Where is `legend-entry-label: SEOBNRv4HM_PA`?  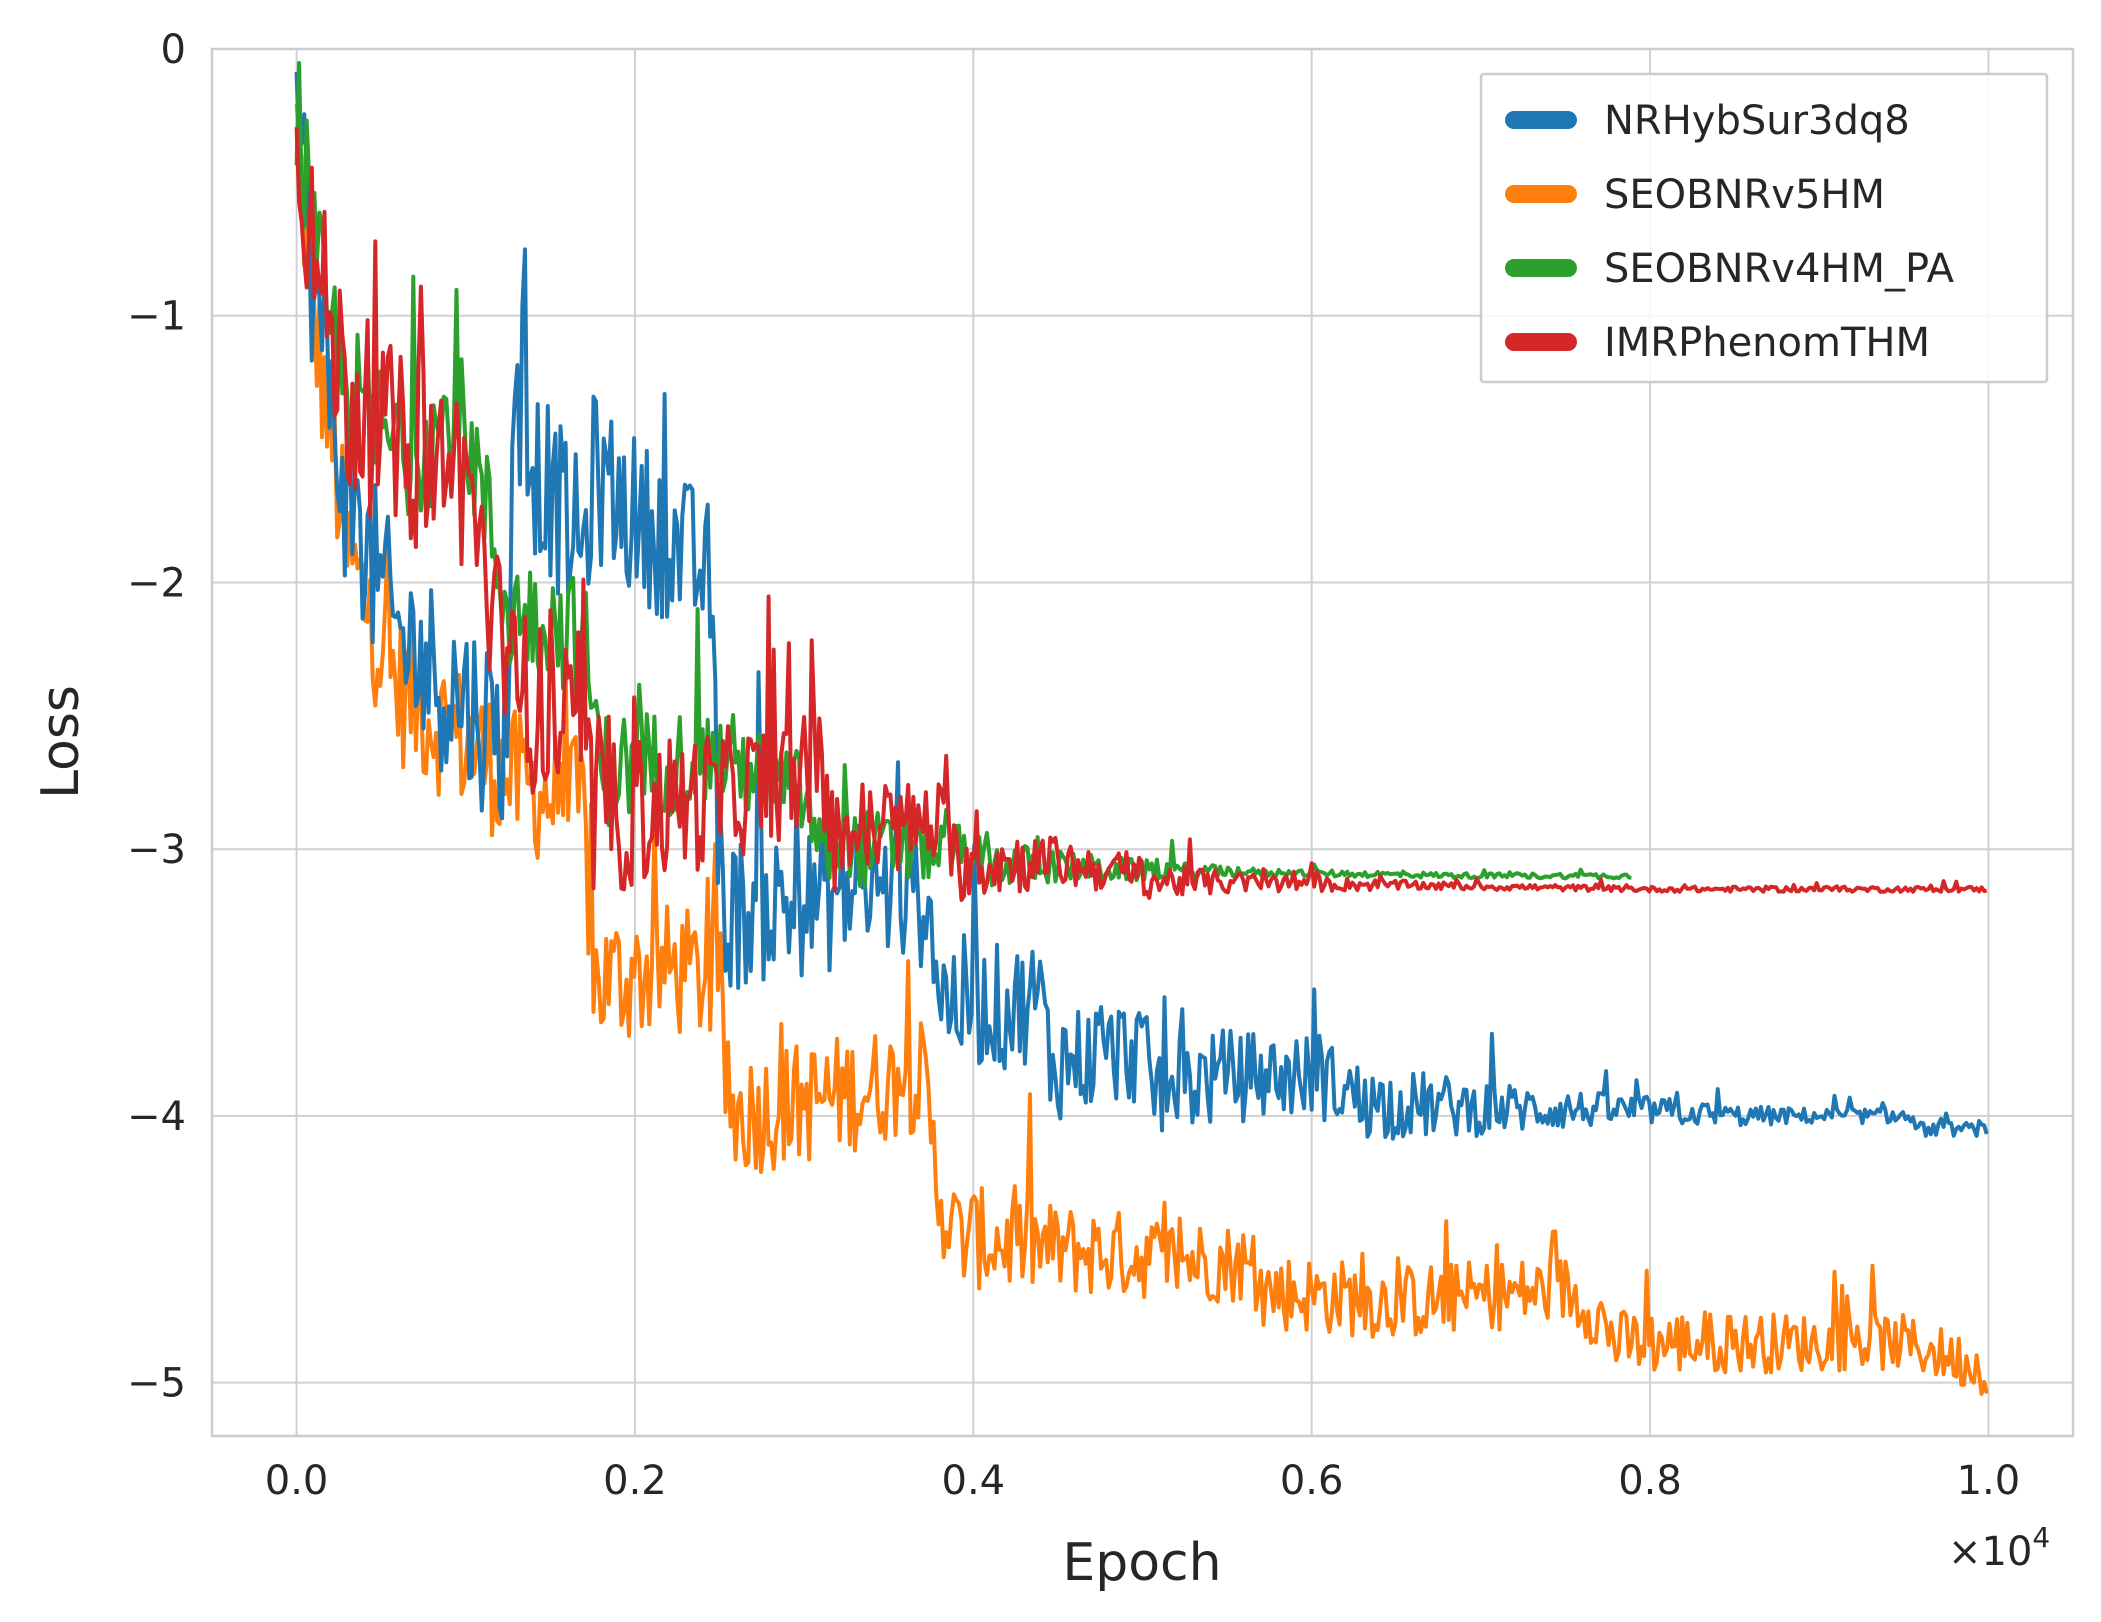
legend-entry-label: SEOBNRv4HM_PA is located at coordinates (1779, 269).